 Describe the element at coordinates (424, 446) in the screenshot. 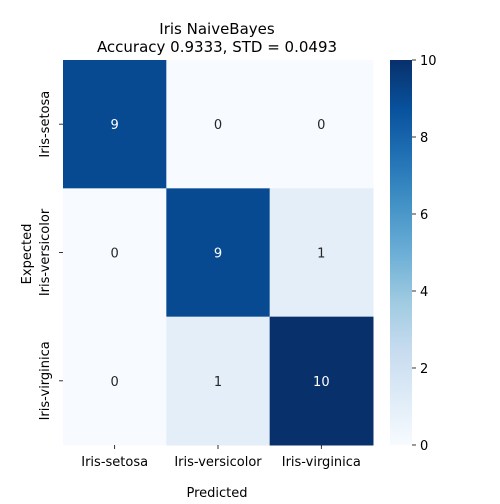

I see `colorbar-tick-label: 0` at that location.